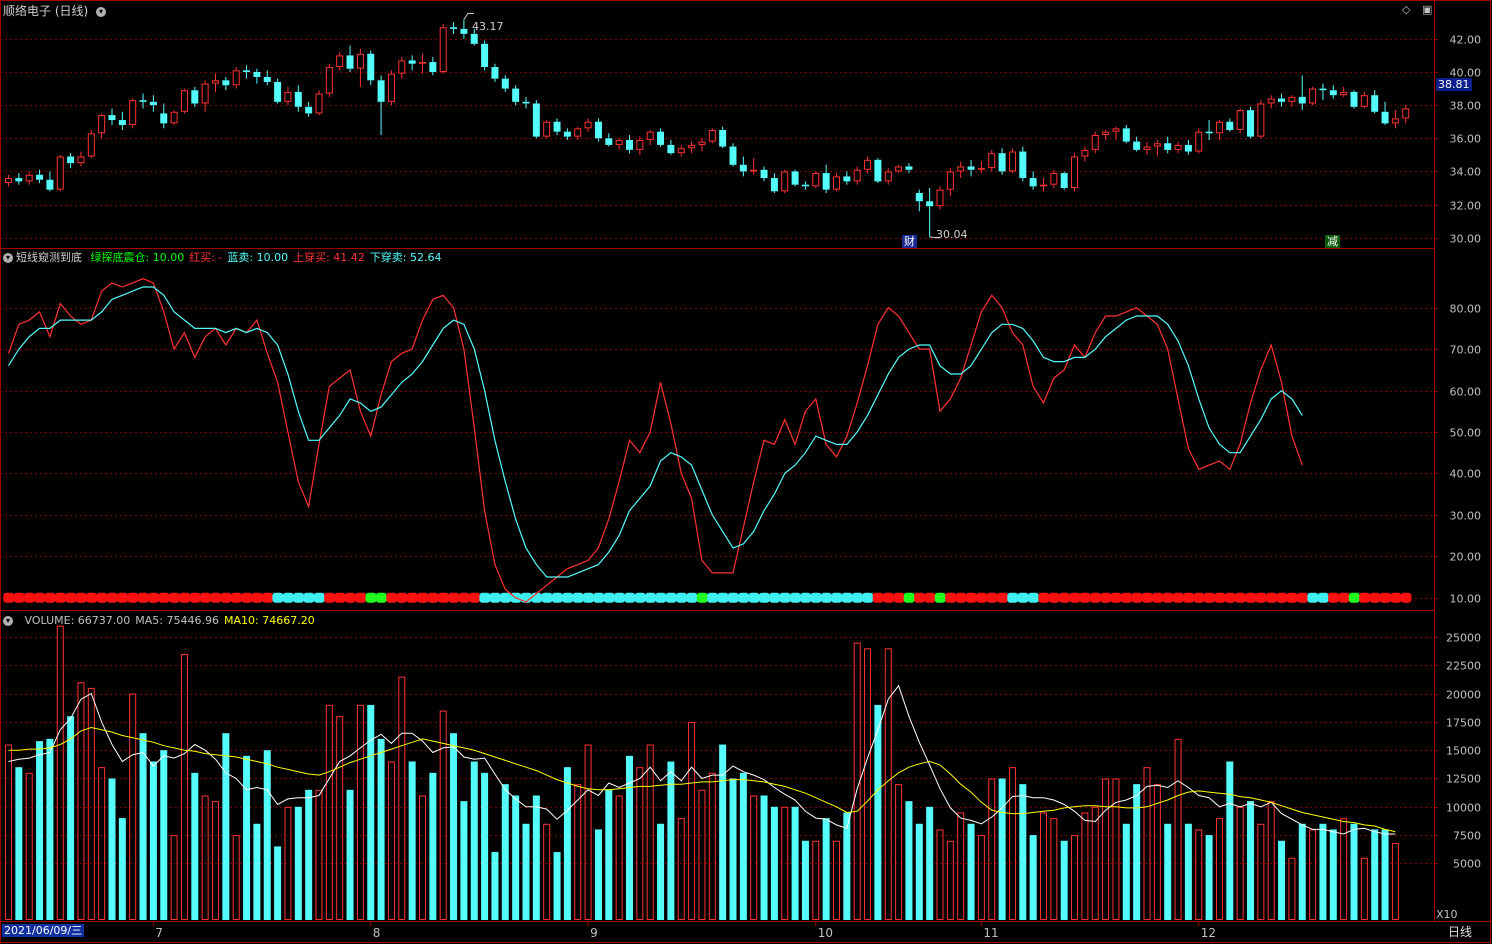 This screenshot has width=1492, height=944. What do you see at coordinates (1427, 9) in the screenshot?
I see `restore-icon: ▣` at bounding box center [1427, 9].